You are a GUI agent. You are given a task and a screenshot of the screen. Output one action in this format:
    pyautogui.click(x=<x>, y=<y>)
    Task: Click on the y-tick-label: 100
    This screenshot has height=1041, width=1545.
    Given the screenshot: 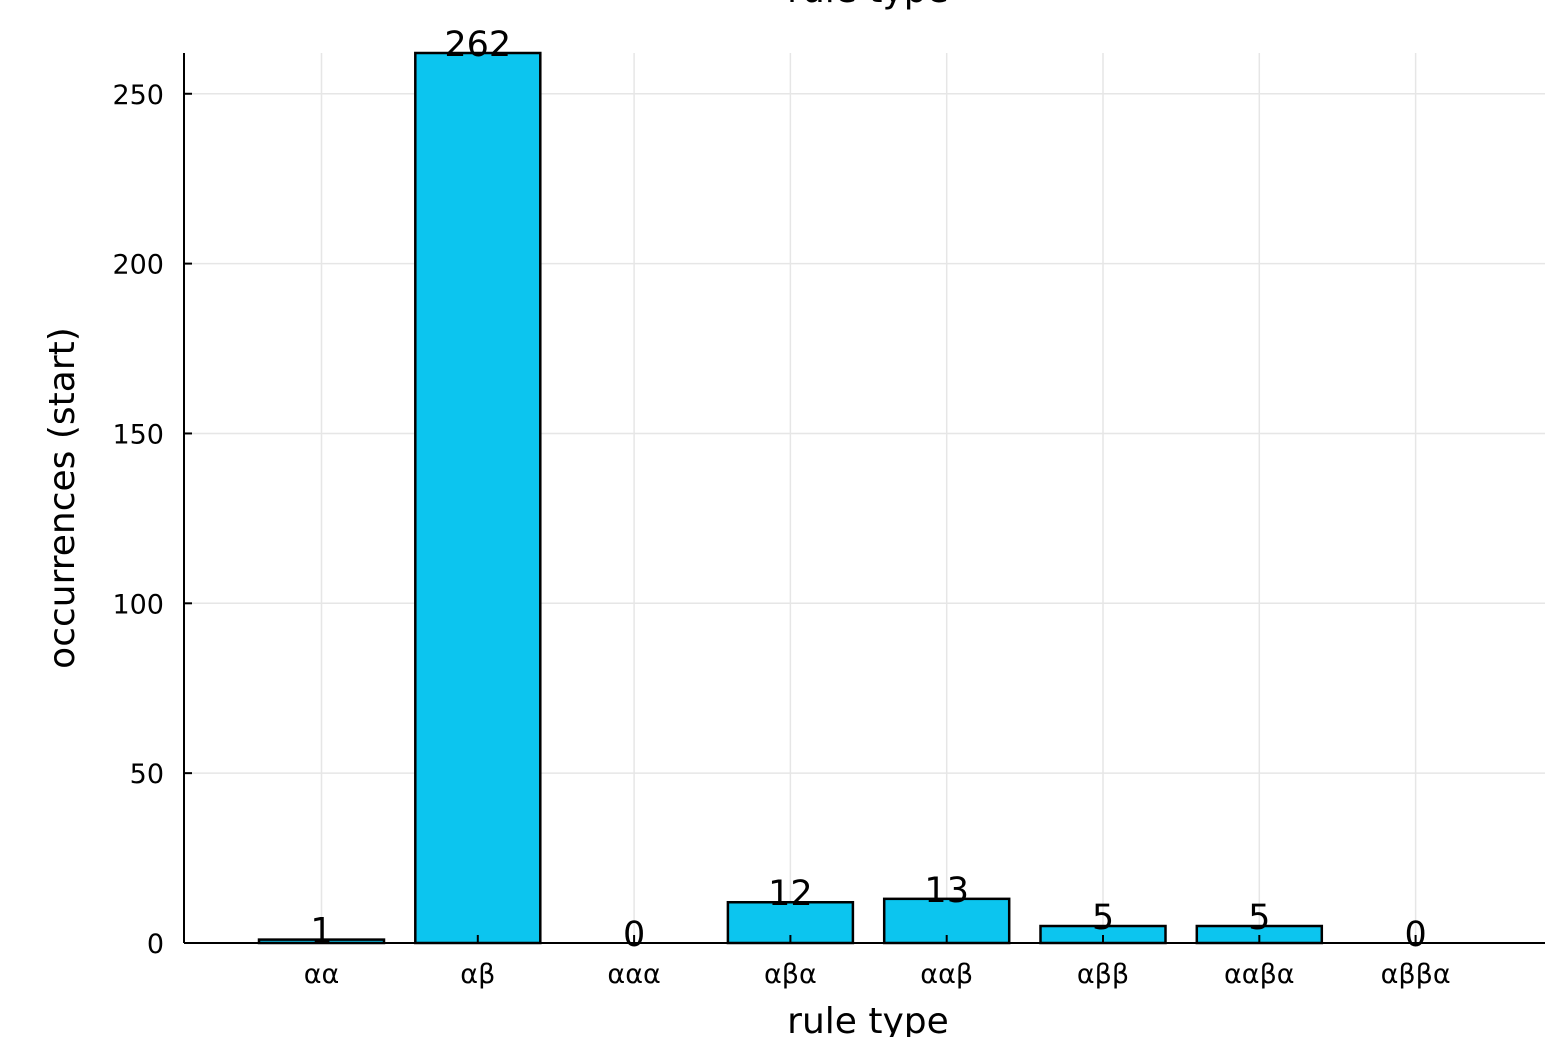 What is the action you would take?
    pyautogui.click(x=138, y=604)
    